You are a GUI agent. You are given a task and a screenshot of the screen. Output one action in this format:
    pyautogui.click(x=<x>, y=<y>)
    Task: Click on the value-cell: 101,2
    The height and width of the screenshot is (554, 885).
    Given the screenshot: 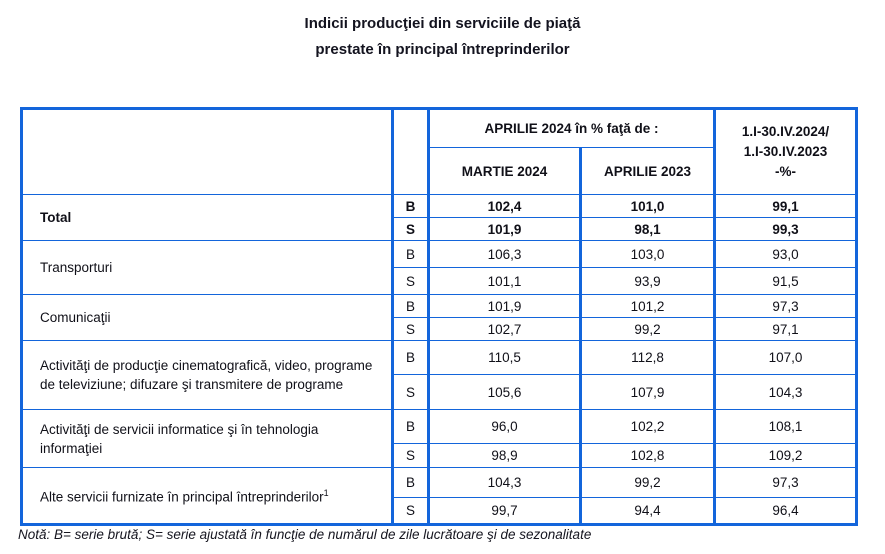 What is the action you would take?
    pyautogui.click(x=647, y=306)
    